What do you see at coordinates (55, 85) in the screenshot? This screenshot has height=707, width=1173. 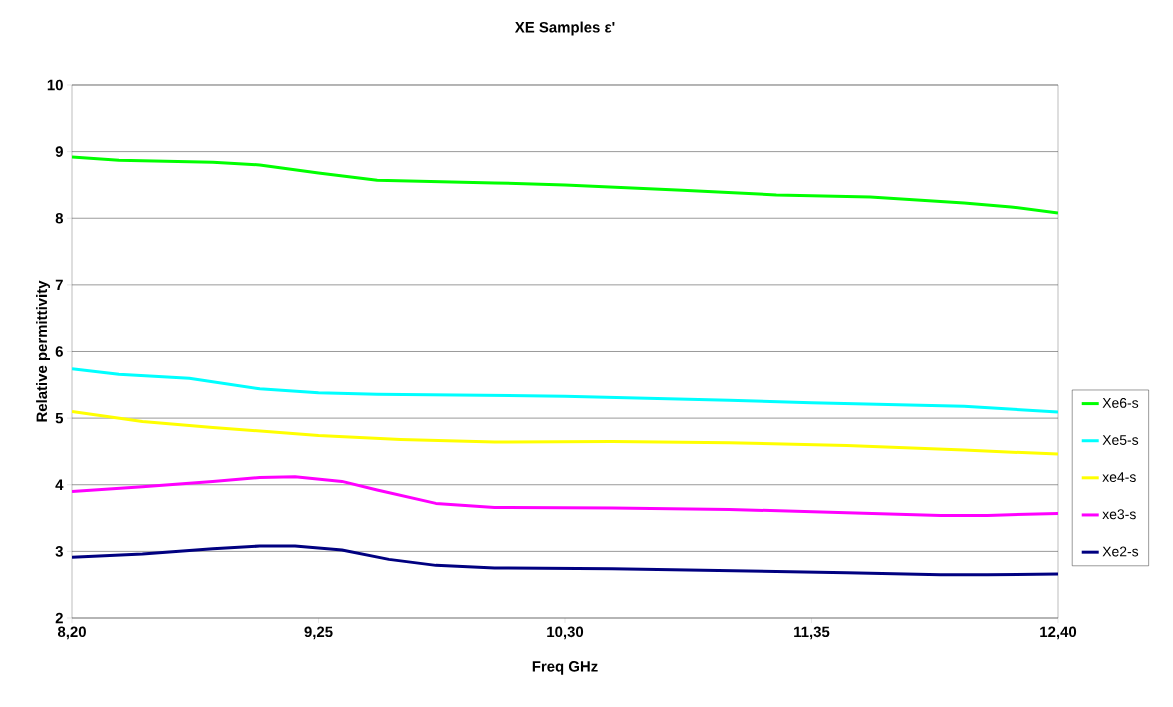 I see `y-tick-label: 10` at bounding box center [55, 85].